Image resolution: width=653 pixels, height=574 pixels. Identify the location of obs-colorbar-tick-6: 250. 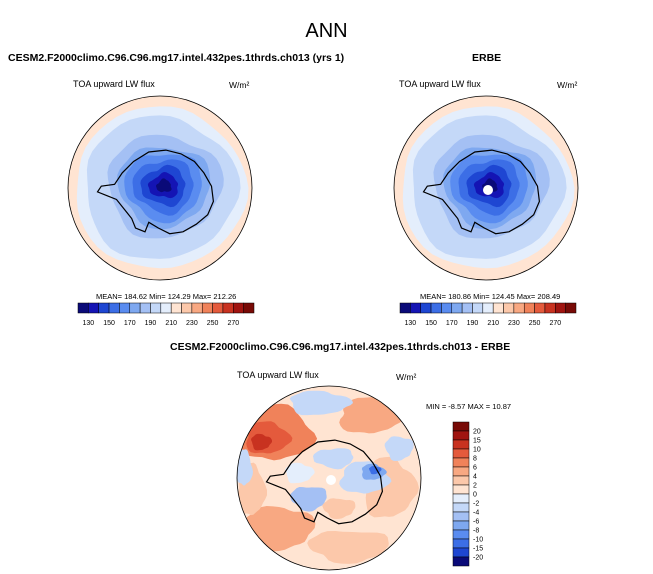
(535, 323).